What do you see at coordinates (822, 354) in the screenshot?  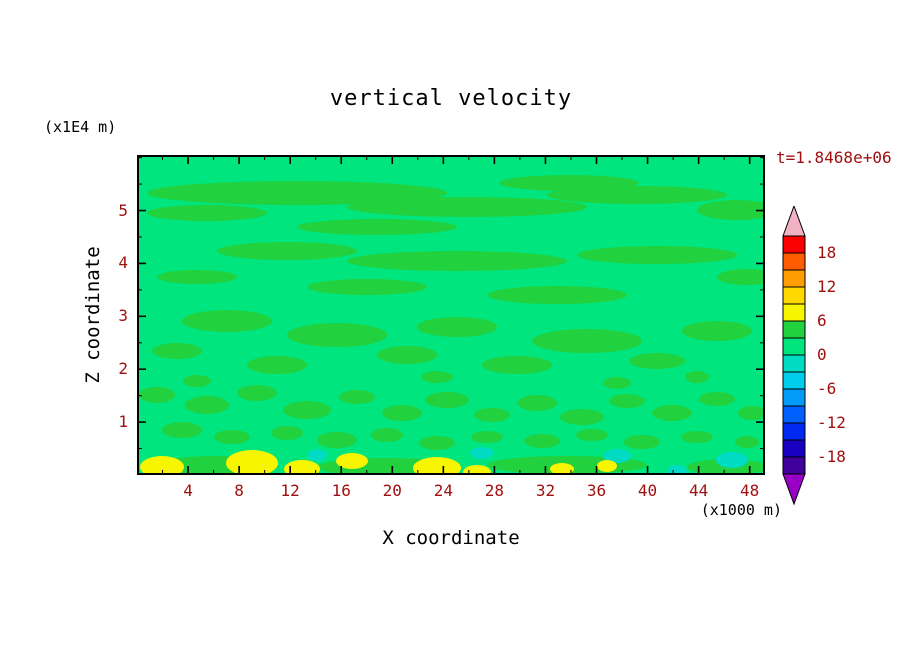 I see `colorbar-tick-label: 0` at bounding box center [822, 354].